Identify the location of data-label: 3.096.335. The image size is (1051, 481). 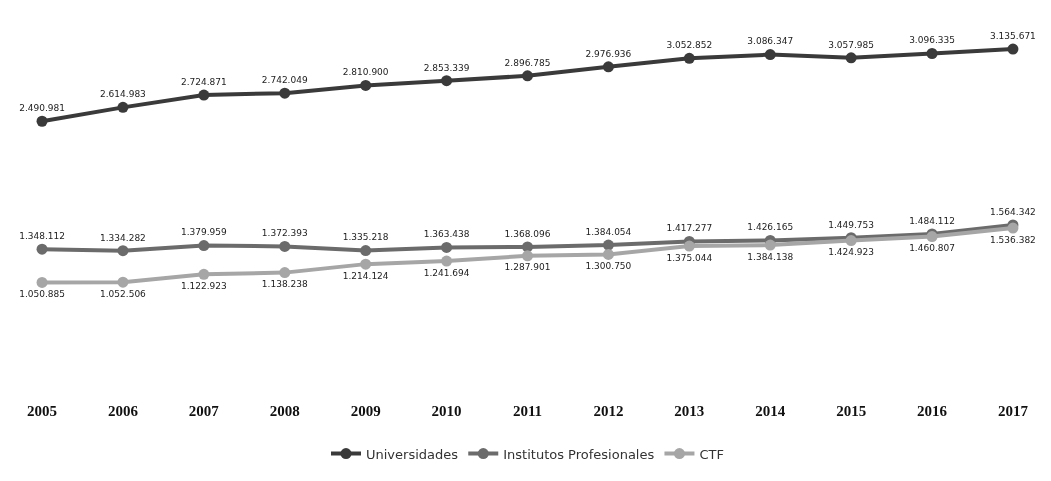
(932, 40).